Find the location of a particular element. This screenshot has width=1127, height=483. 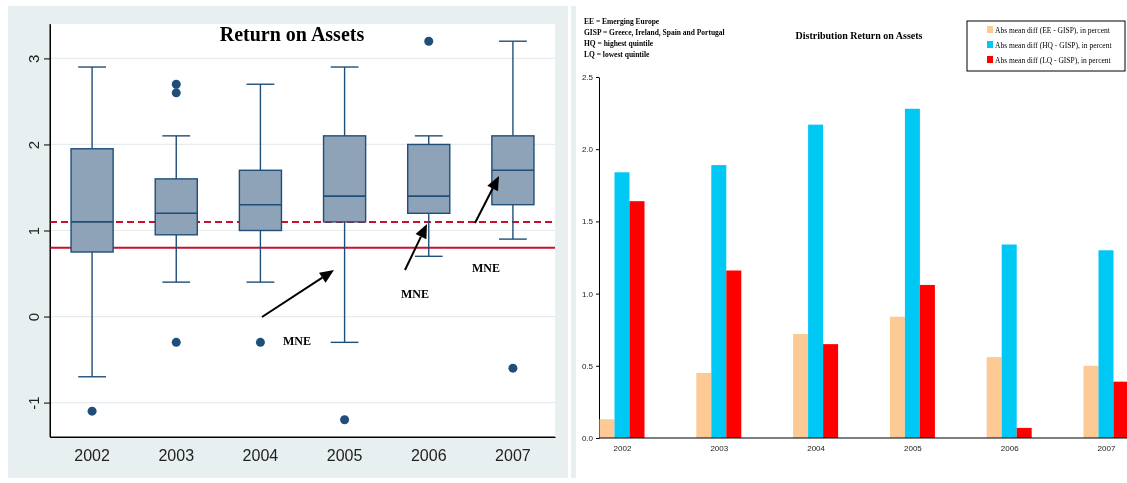

y-tick-label: 1.5 is located at coordinates (587, 222).